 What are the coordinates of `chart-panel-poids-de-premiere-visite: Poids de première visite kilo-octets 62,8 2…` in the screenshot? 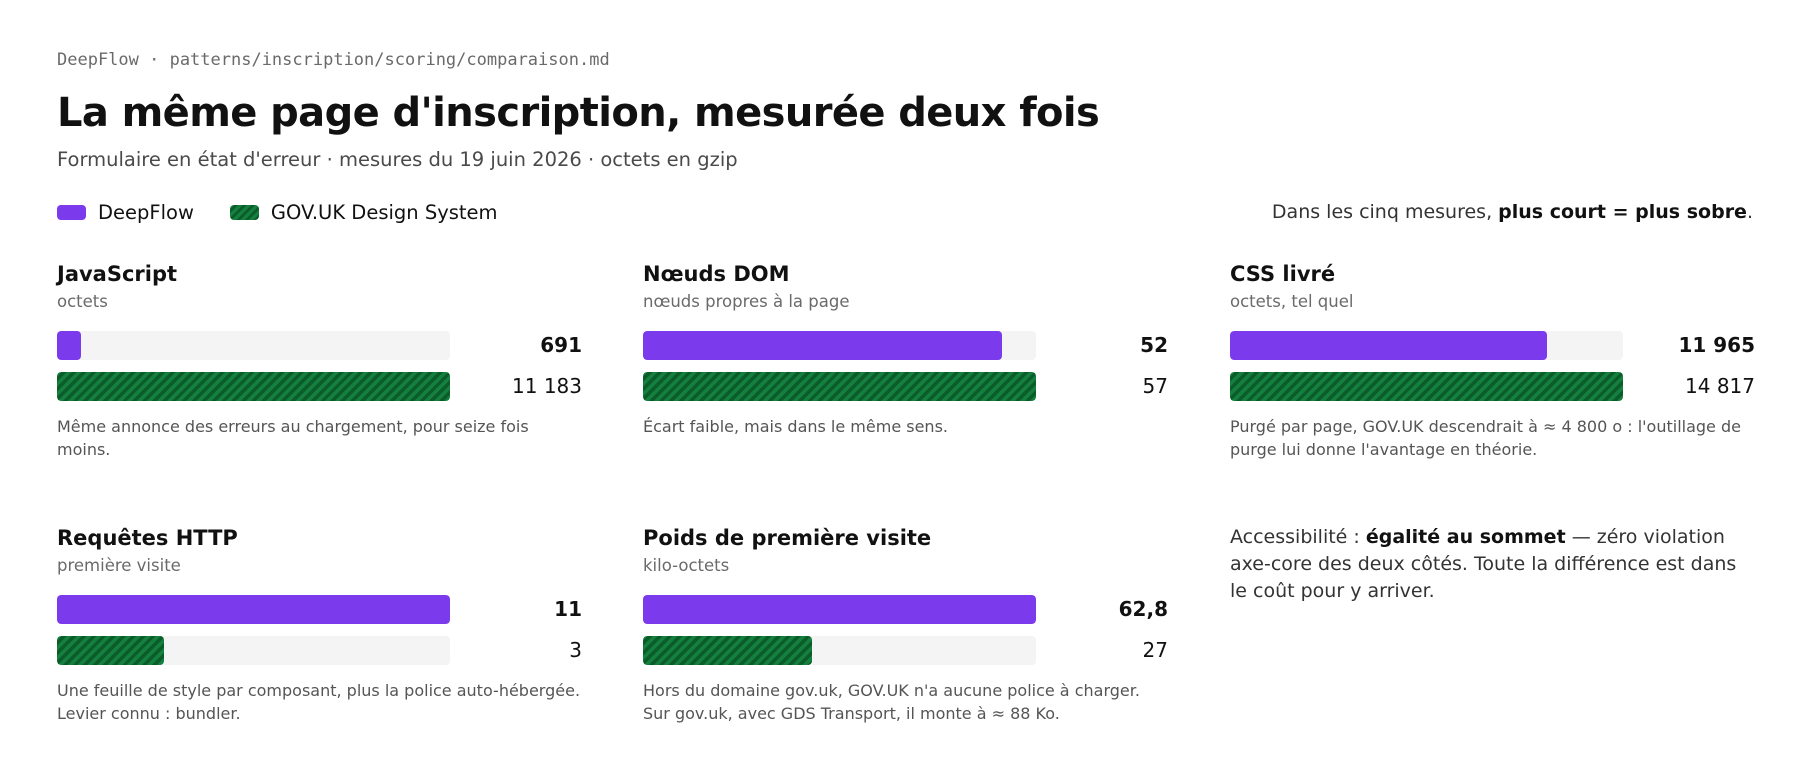 It's located at (905, 624).